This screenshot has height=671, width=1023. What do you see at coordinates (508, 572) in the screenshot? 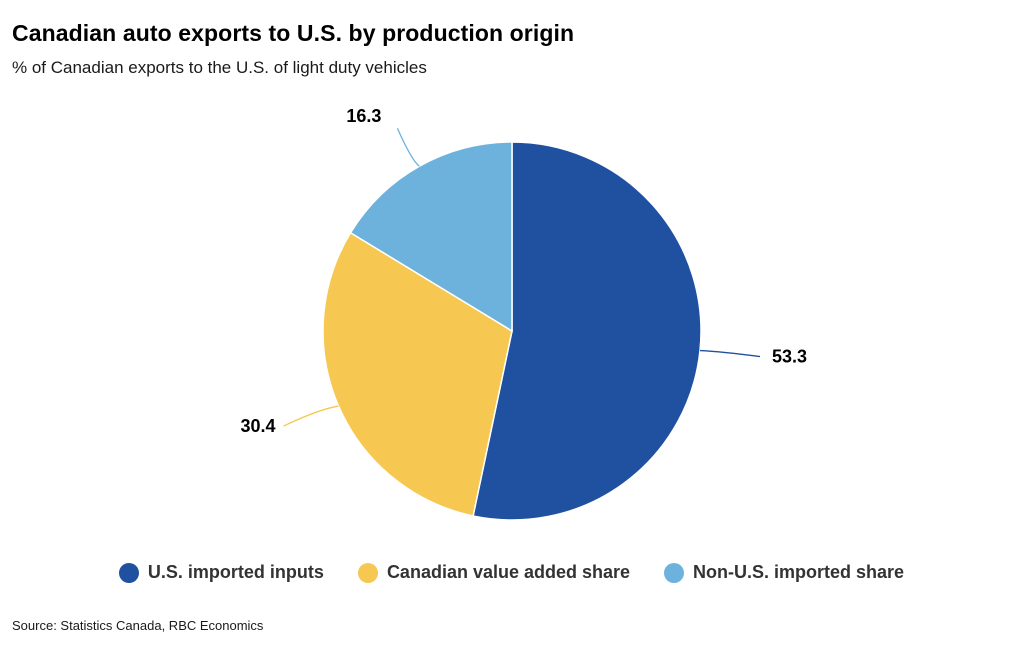
I see `legend-label: Canadian value added share` at bounding box center [508, 572].